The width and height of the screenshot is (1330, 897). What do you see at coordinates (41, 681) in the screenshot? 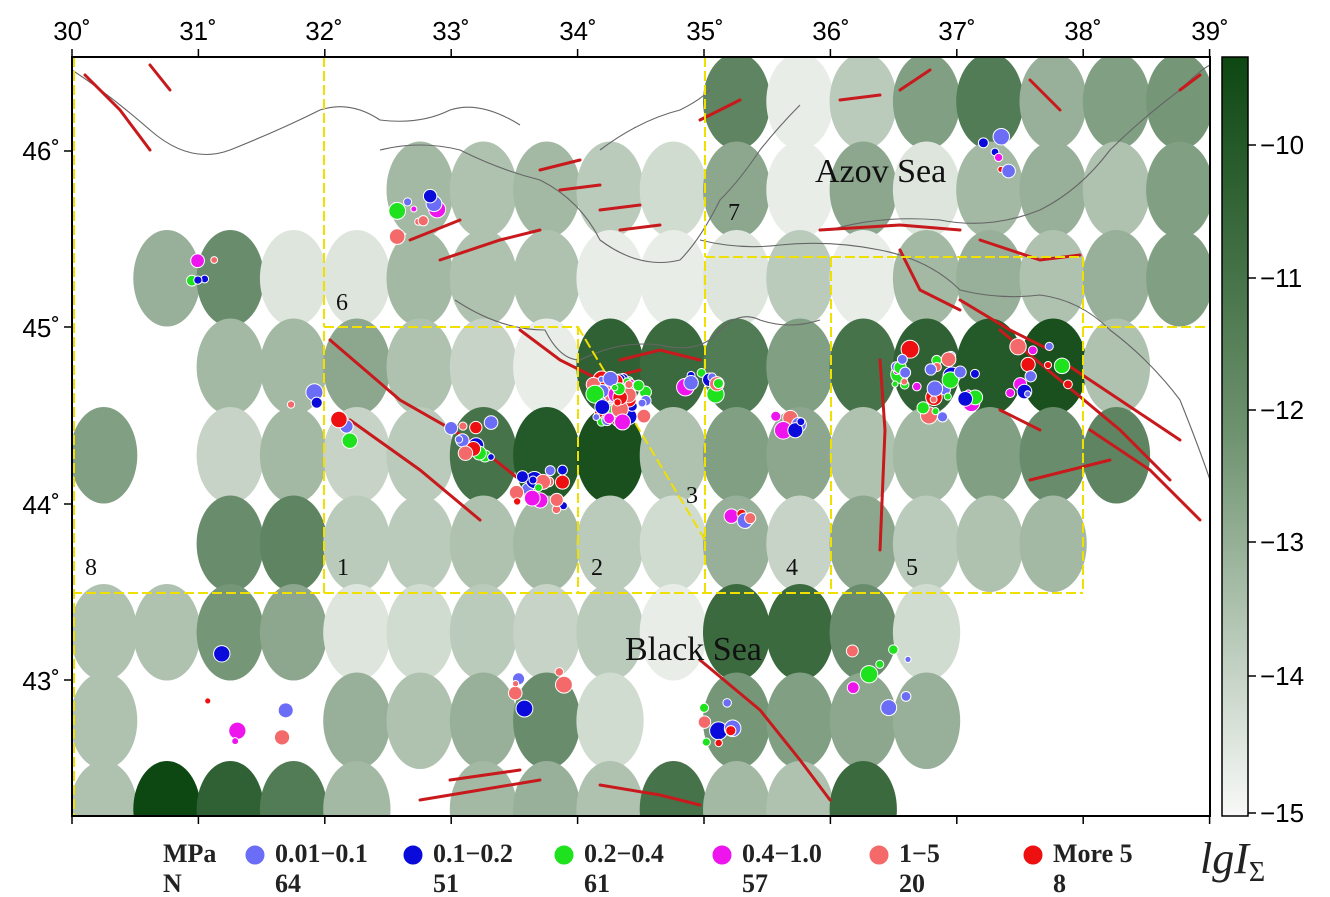
I see `lat-tick-43: 43˚` at bounding box center [41, 681].